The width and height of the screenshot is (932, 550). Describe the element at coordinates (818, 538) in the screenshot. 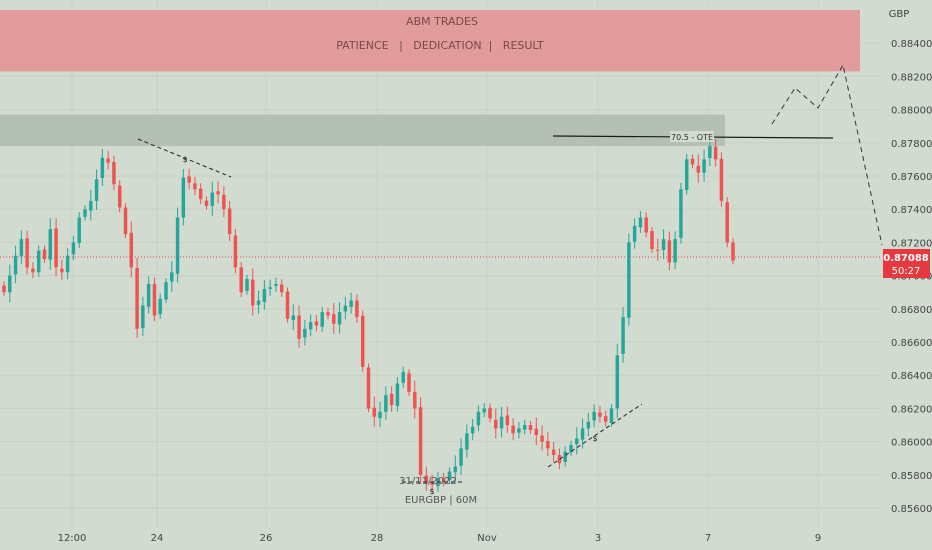

I see `x-tick-label: 9` at that location.